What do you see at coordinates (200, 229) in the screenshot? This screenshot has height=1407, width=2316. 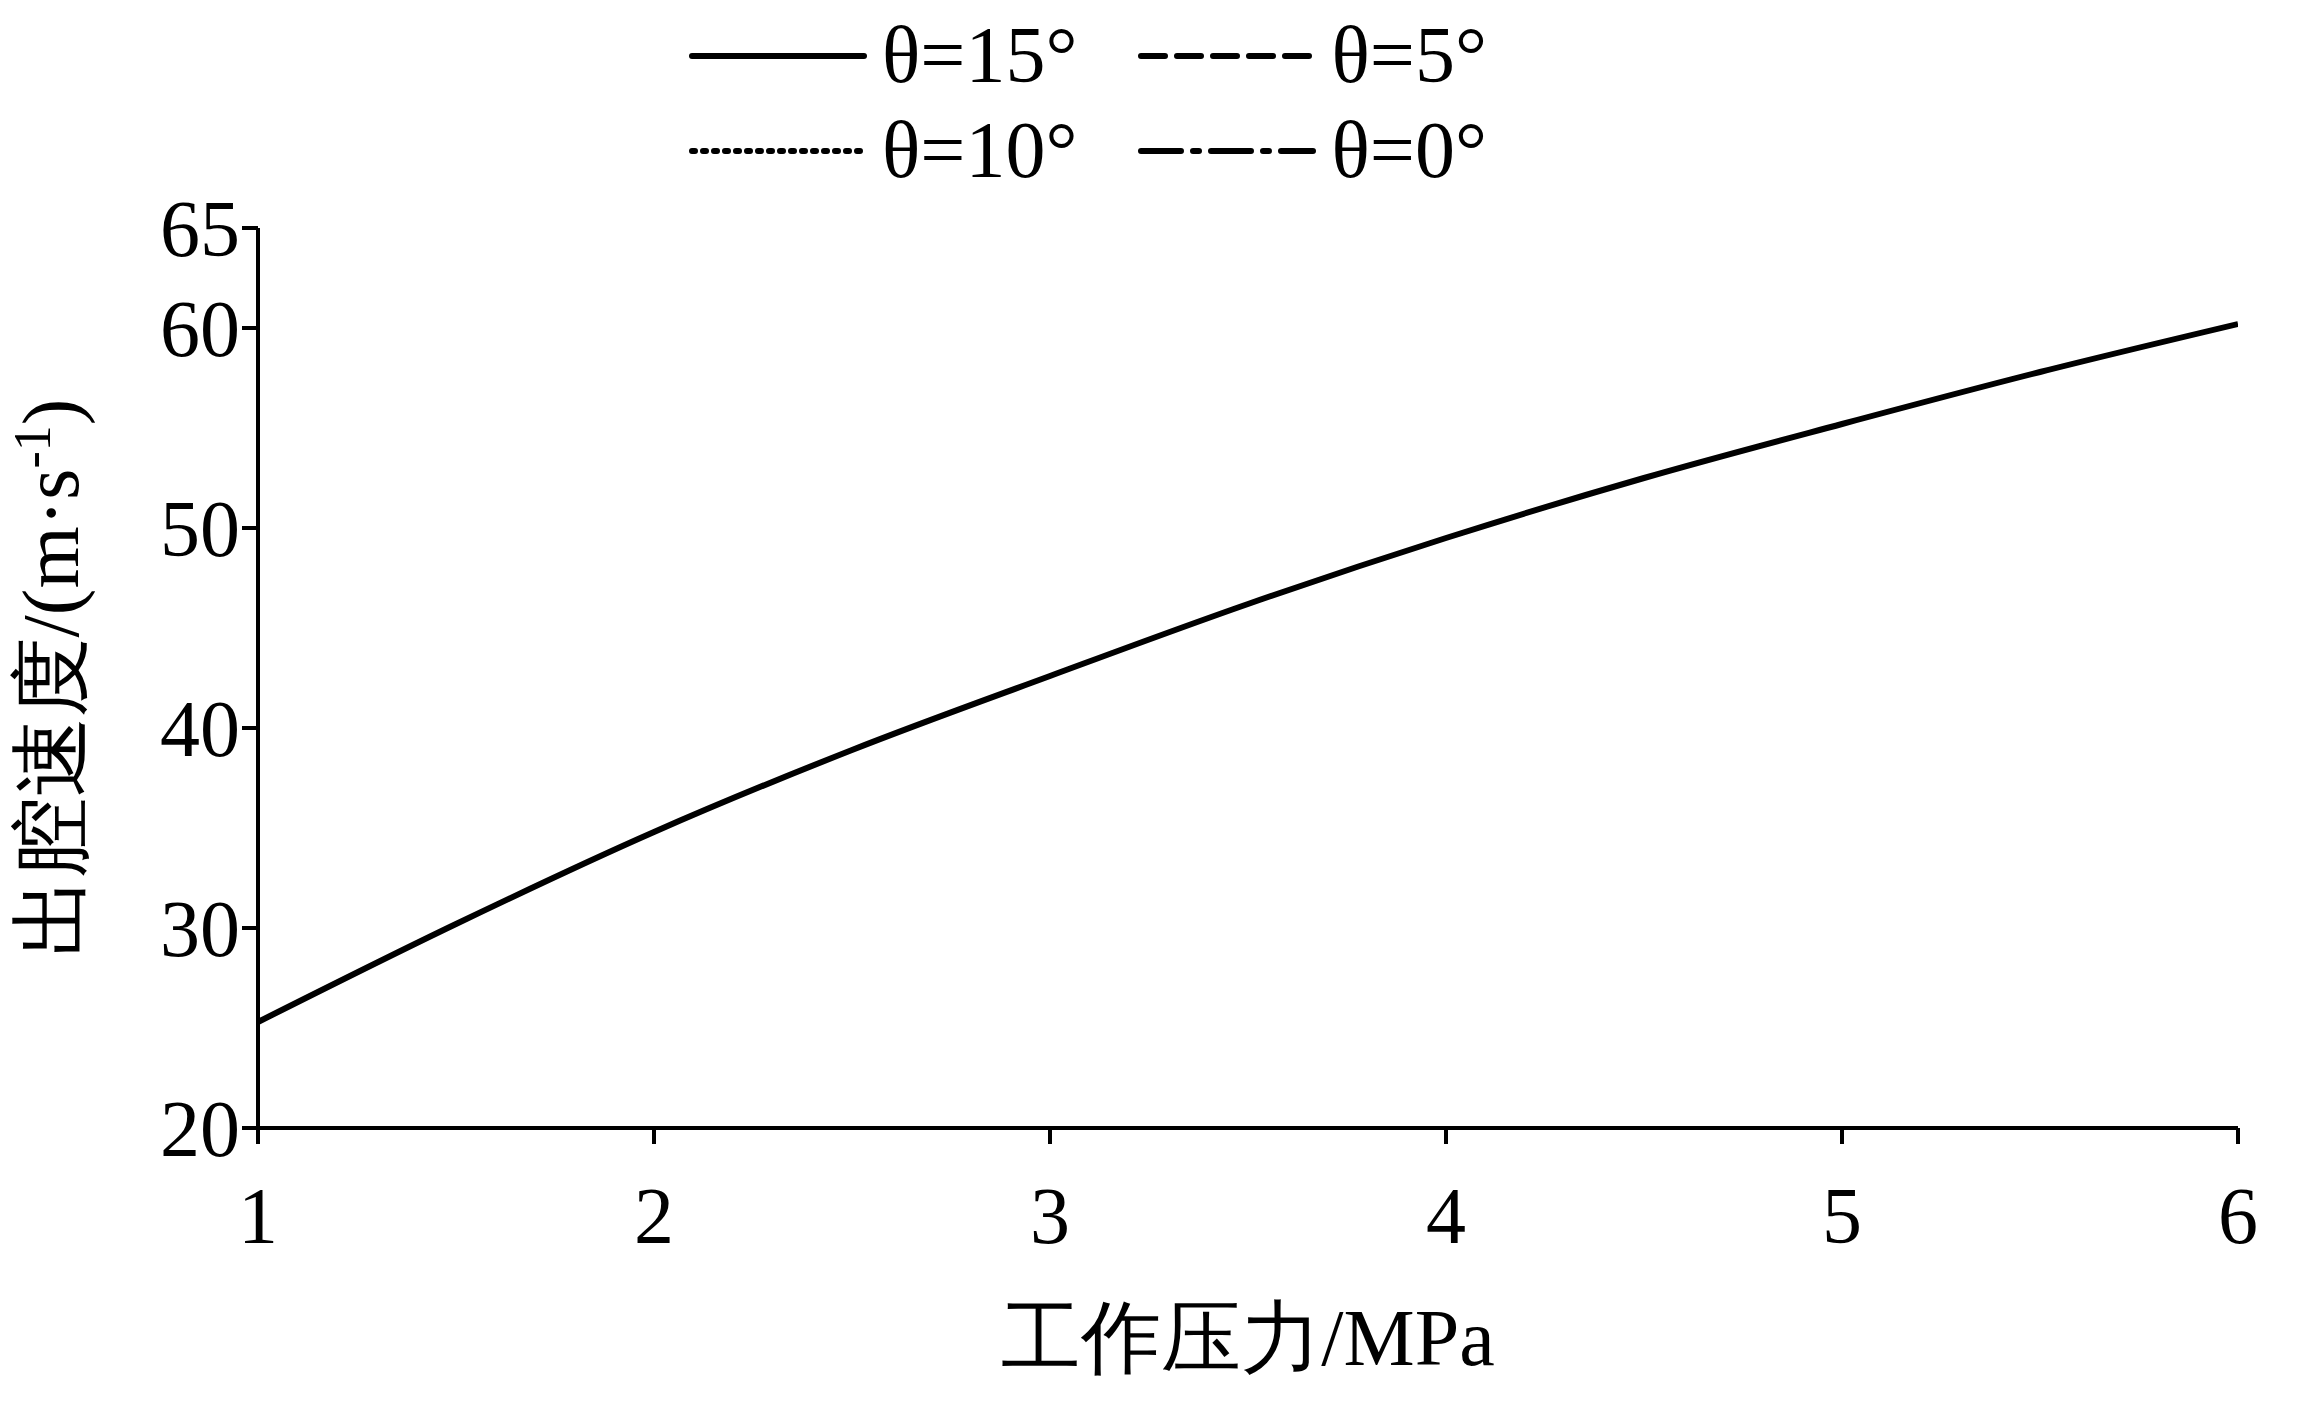 I see `y-tick-label: 65` at bounding box center [200, 229].